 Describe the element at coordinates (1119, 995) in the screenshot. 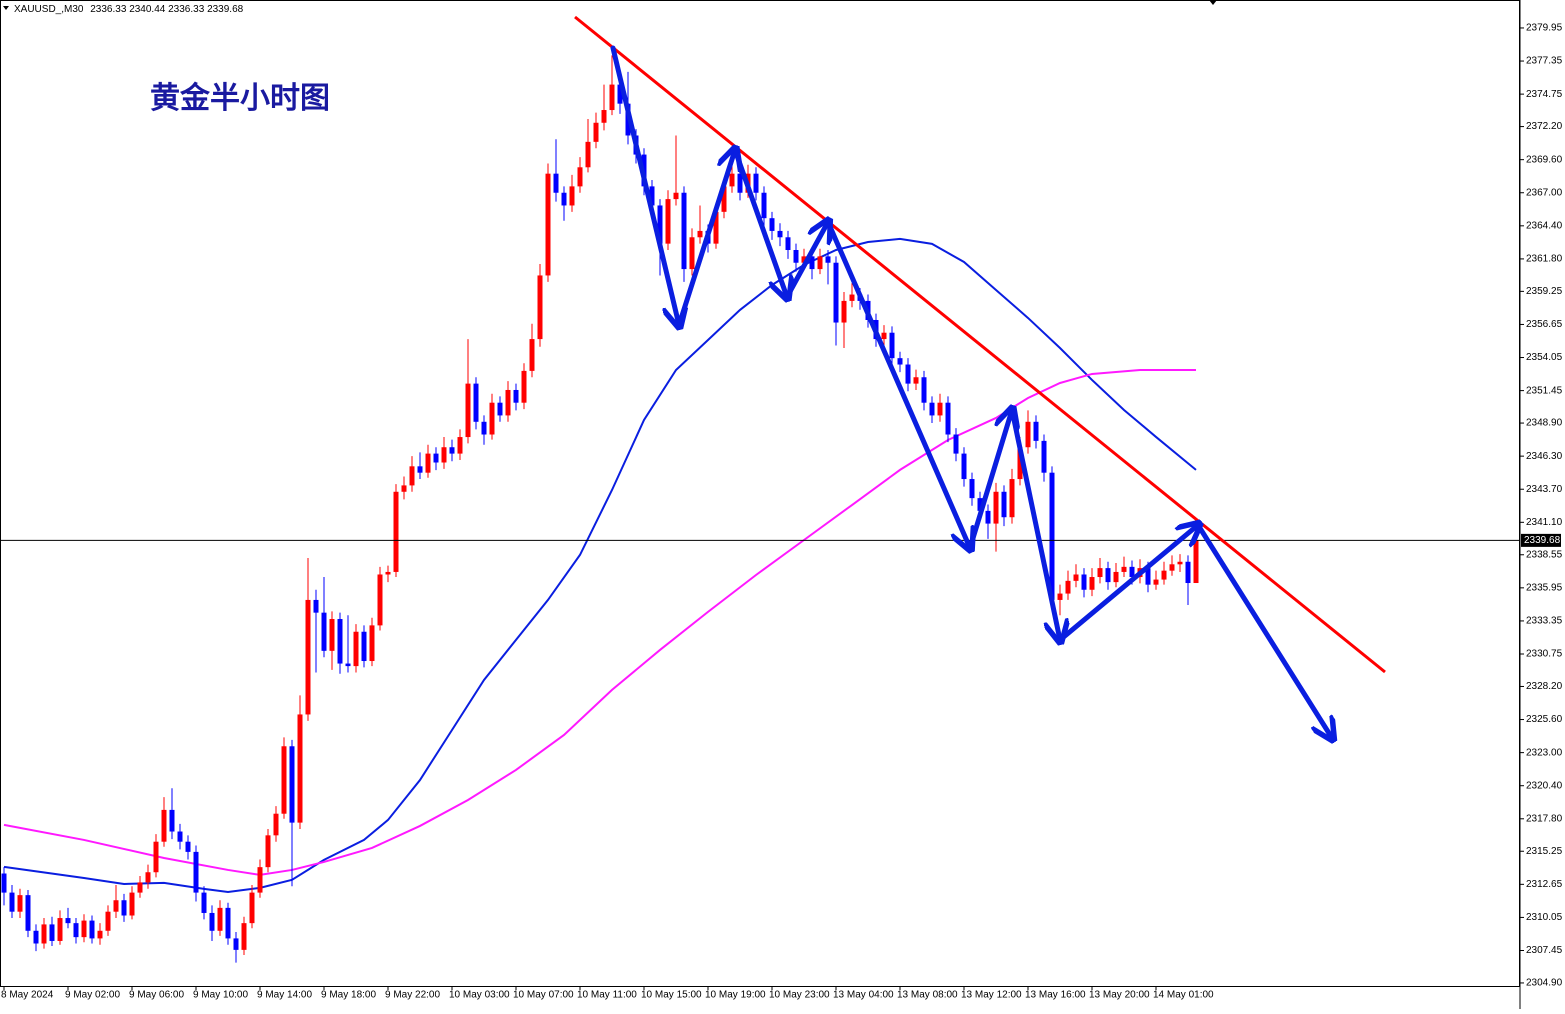

I see `x-tick-label: 13 May 20:00` at that location.